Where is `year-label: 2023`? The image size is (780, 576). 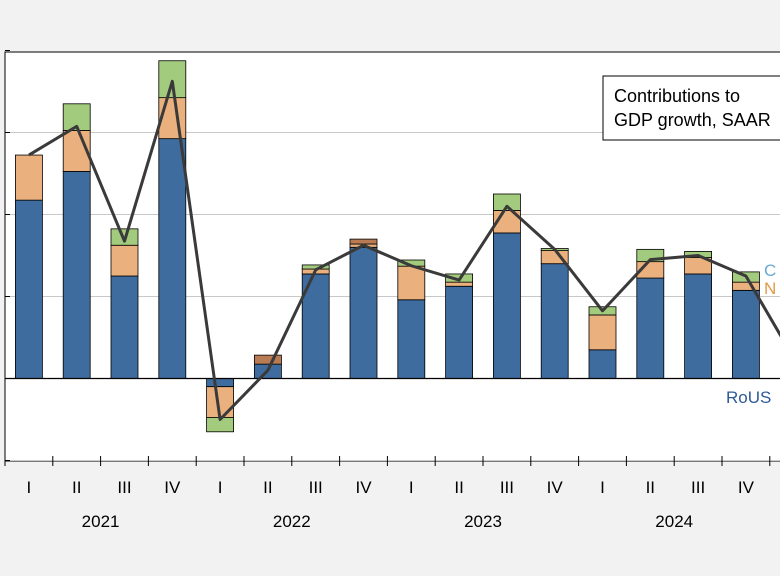
year-label: 2023 is located at coordinates (483, 521).